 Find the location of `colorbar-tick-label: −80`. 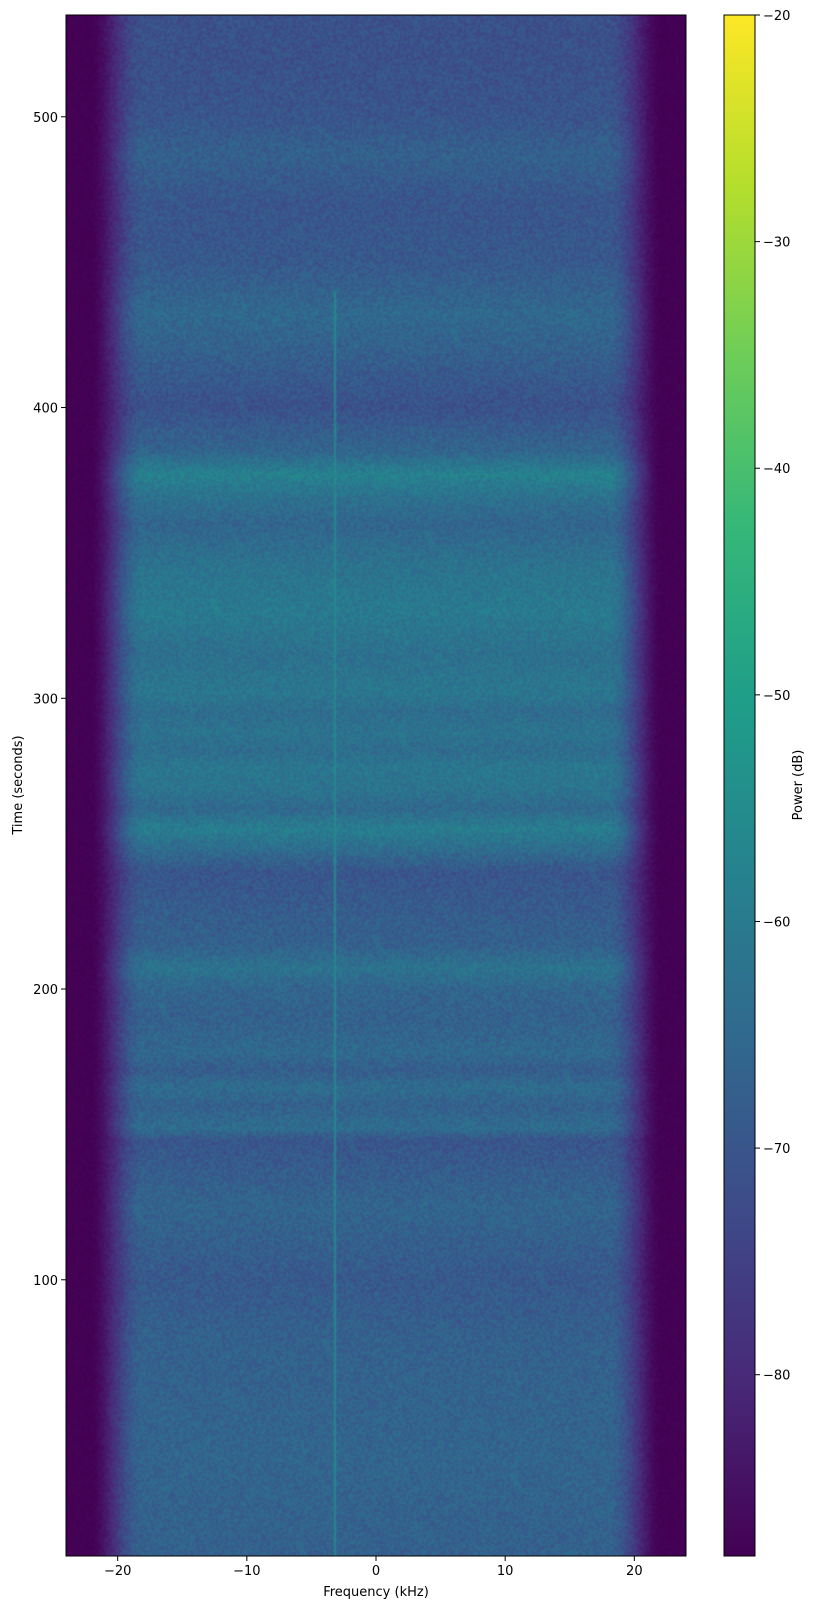

colorbar-tick-label: −80 is located at coordinates (776, 1376).